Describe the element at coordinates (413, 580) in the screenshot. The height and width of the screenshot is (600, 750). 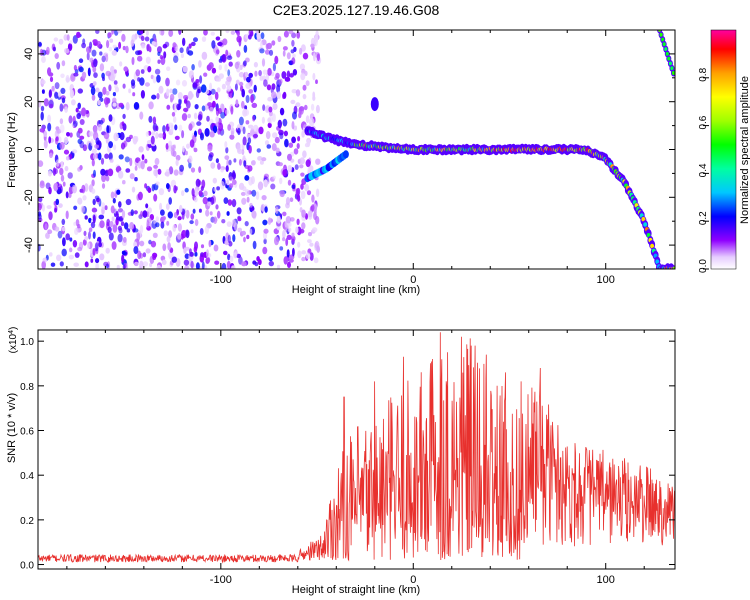
I see `x-tick-label: 0` at that location.